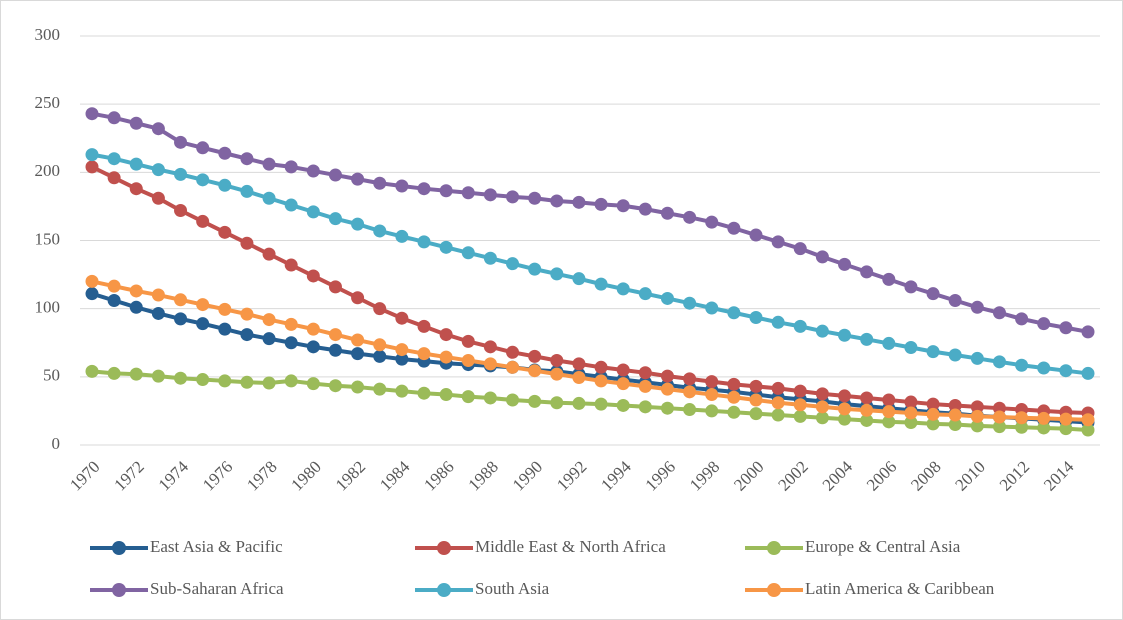 The image size is (1123, 620). Describe the element at coordinates (512, 588) in the screenshot. I see `legend-label: South Asia` at that location.